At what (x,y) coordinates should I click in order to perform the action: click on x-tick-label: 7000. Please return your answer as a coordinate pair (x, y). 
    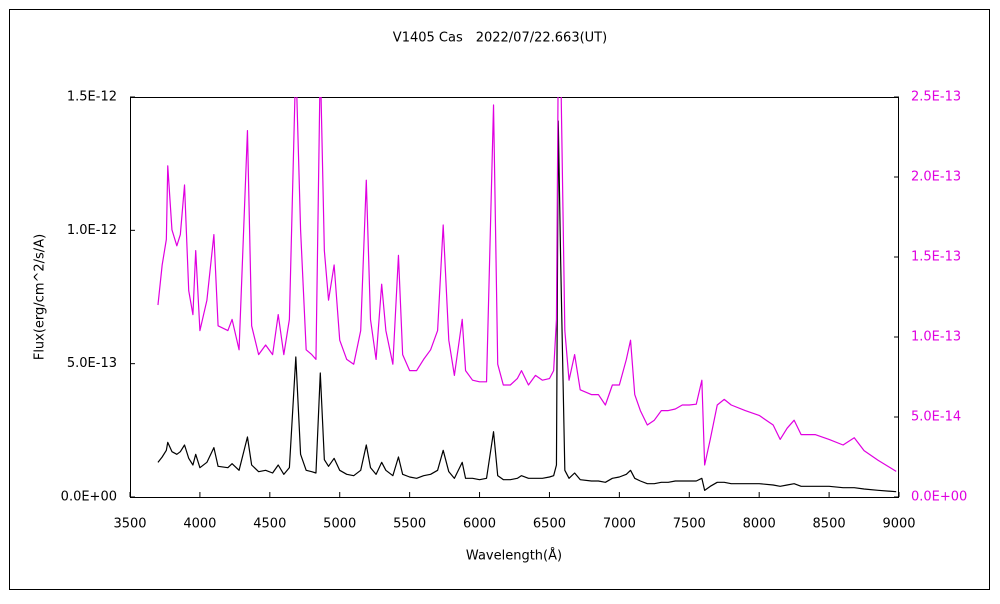
    Looking at the image, I should click on (619, 524).